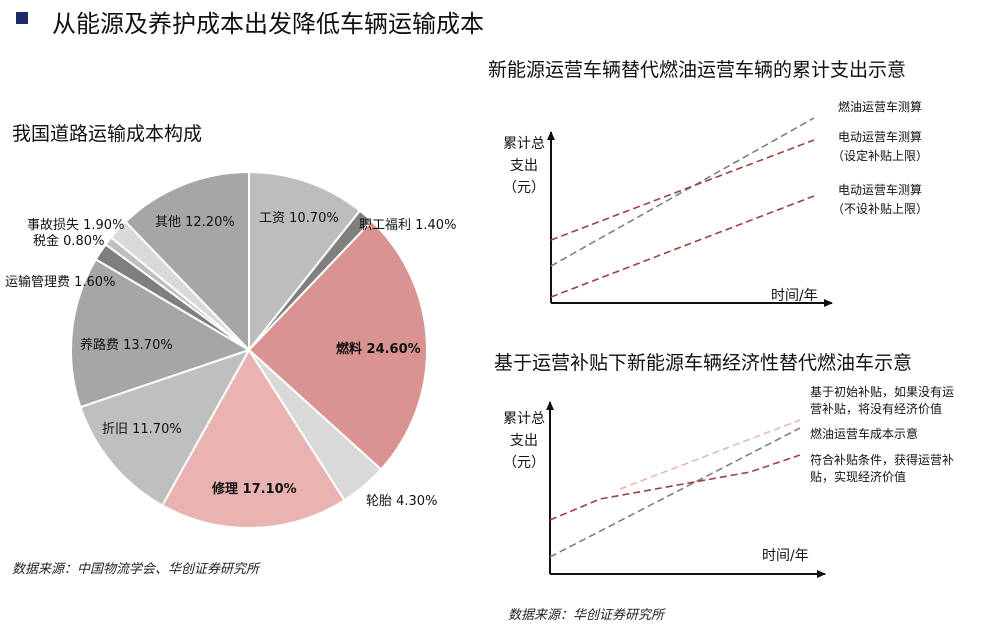 The width and height of the screenshot is (1001, 628). I want to click on chart2-lines, so click(675, 488).